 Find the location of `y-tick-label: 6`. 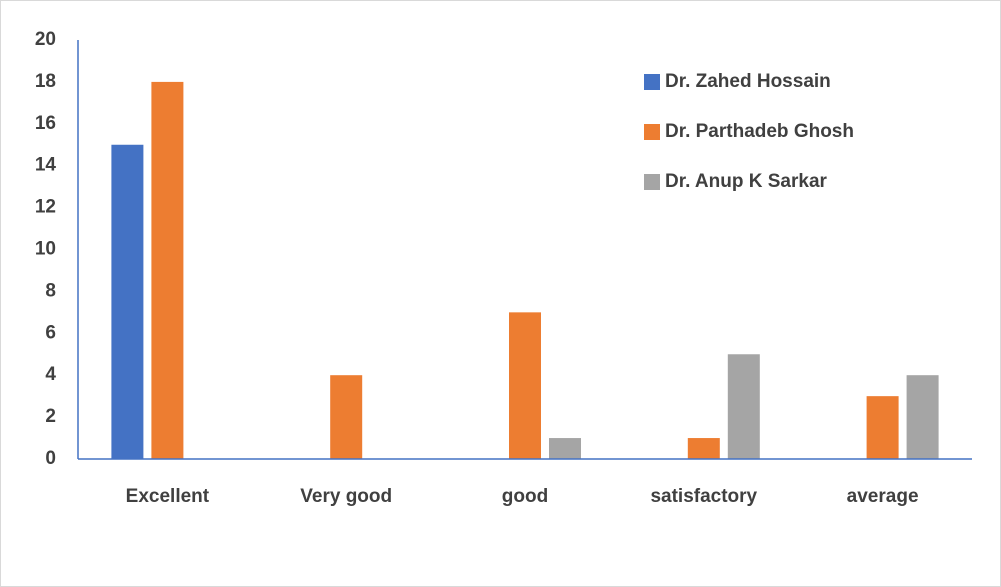

y-tick-label: 6 is located at coordinates (50, 332).